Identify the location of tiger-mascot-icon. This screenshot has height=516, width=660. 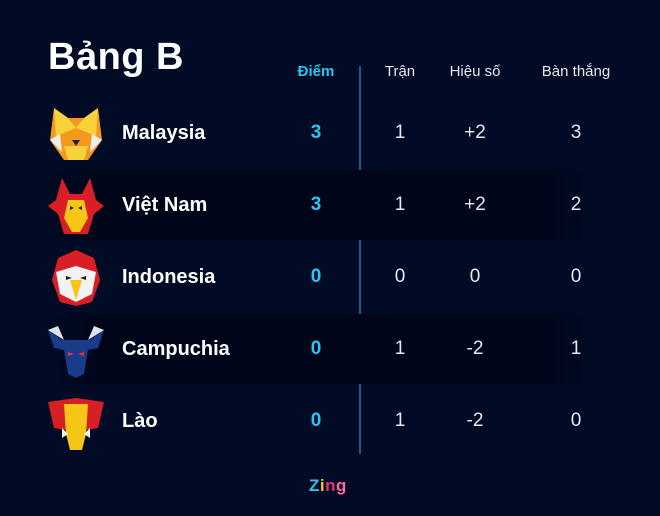
(76, 134).